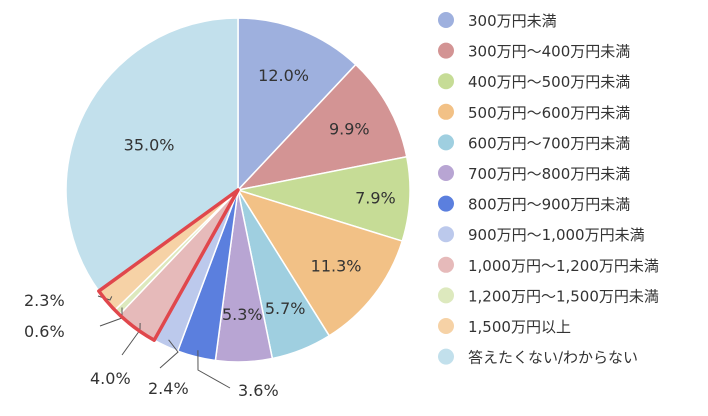 The image size is (708, 416). Describe the element at coordinates (563, 266) in the screenshot. I see `legend-label-9: 1,000万円～1,200万円未満` at that location.